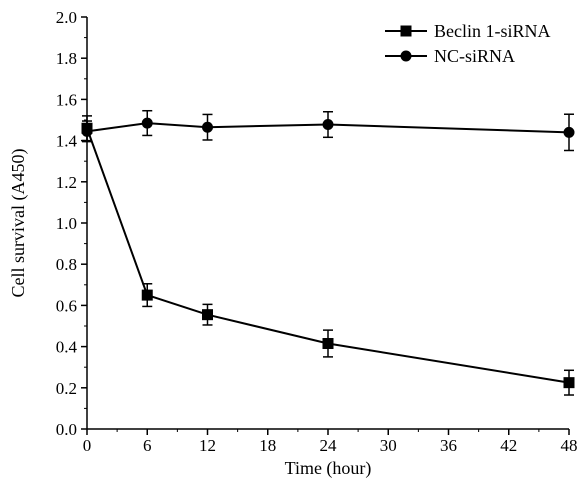 The height and width of the screenshot is (485, 582). Describe the element at coordinates (508, 445) in the screenshot. I see `x-tick-label: 42` at that location.